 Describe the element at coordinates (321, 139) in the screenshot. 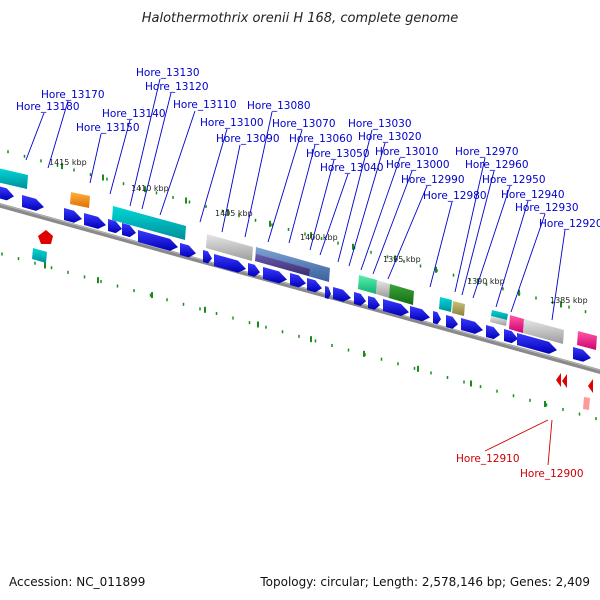

I see `gene-label: Hore_13060` at that location.